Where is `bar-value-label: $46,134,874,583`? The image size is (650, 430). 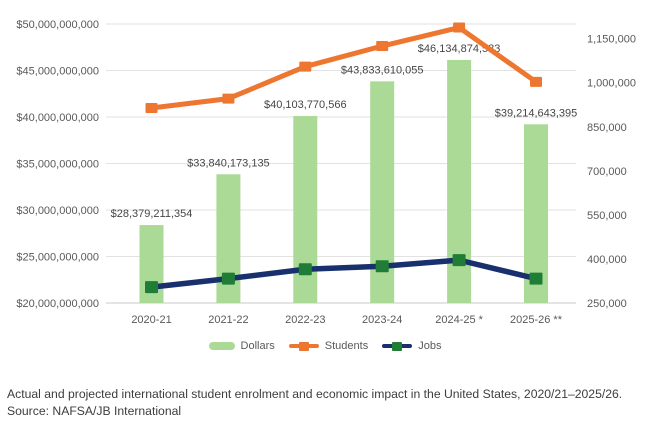
bar-value-label: $46,134,874,583 is located at coordinates (459, 49).